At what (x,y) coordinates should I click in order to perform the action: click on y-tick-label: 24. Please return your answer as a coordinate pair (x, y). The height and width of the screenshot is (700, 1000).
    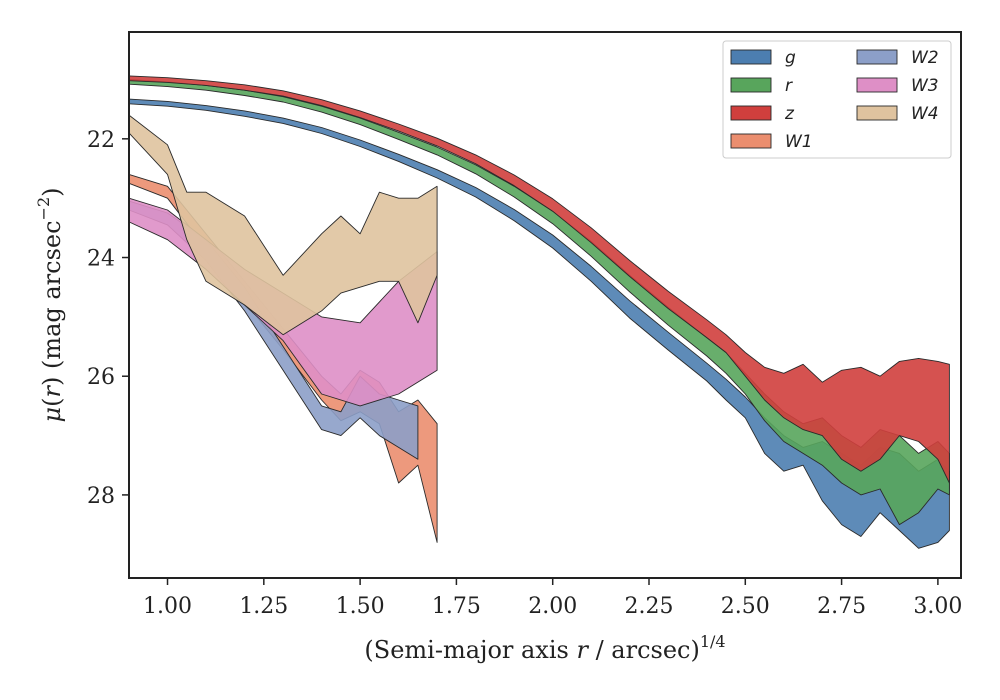
    Looking at the image, I should click on (101, 259).